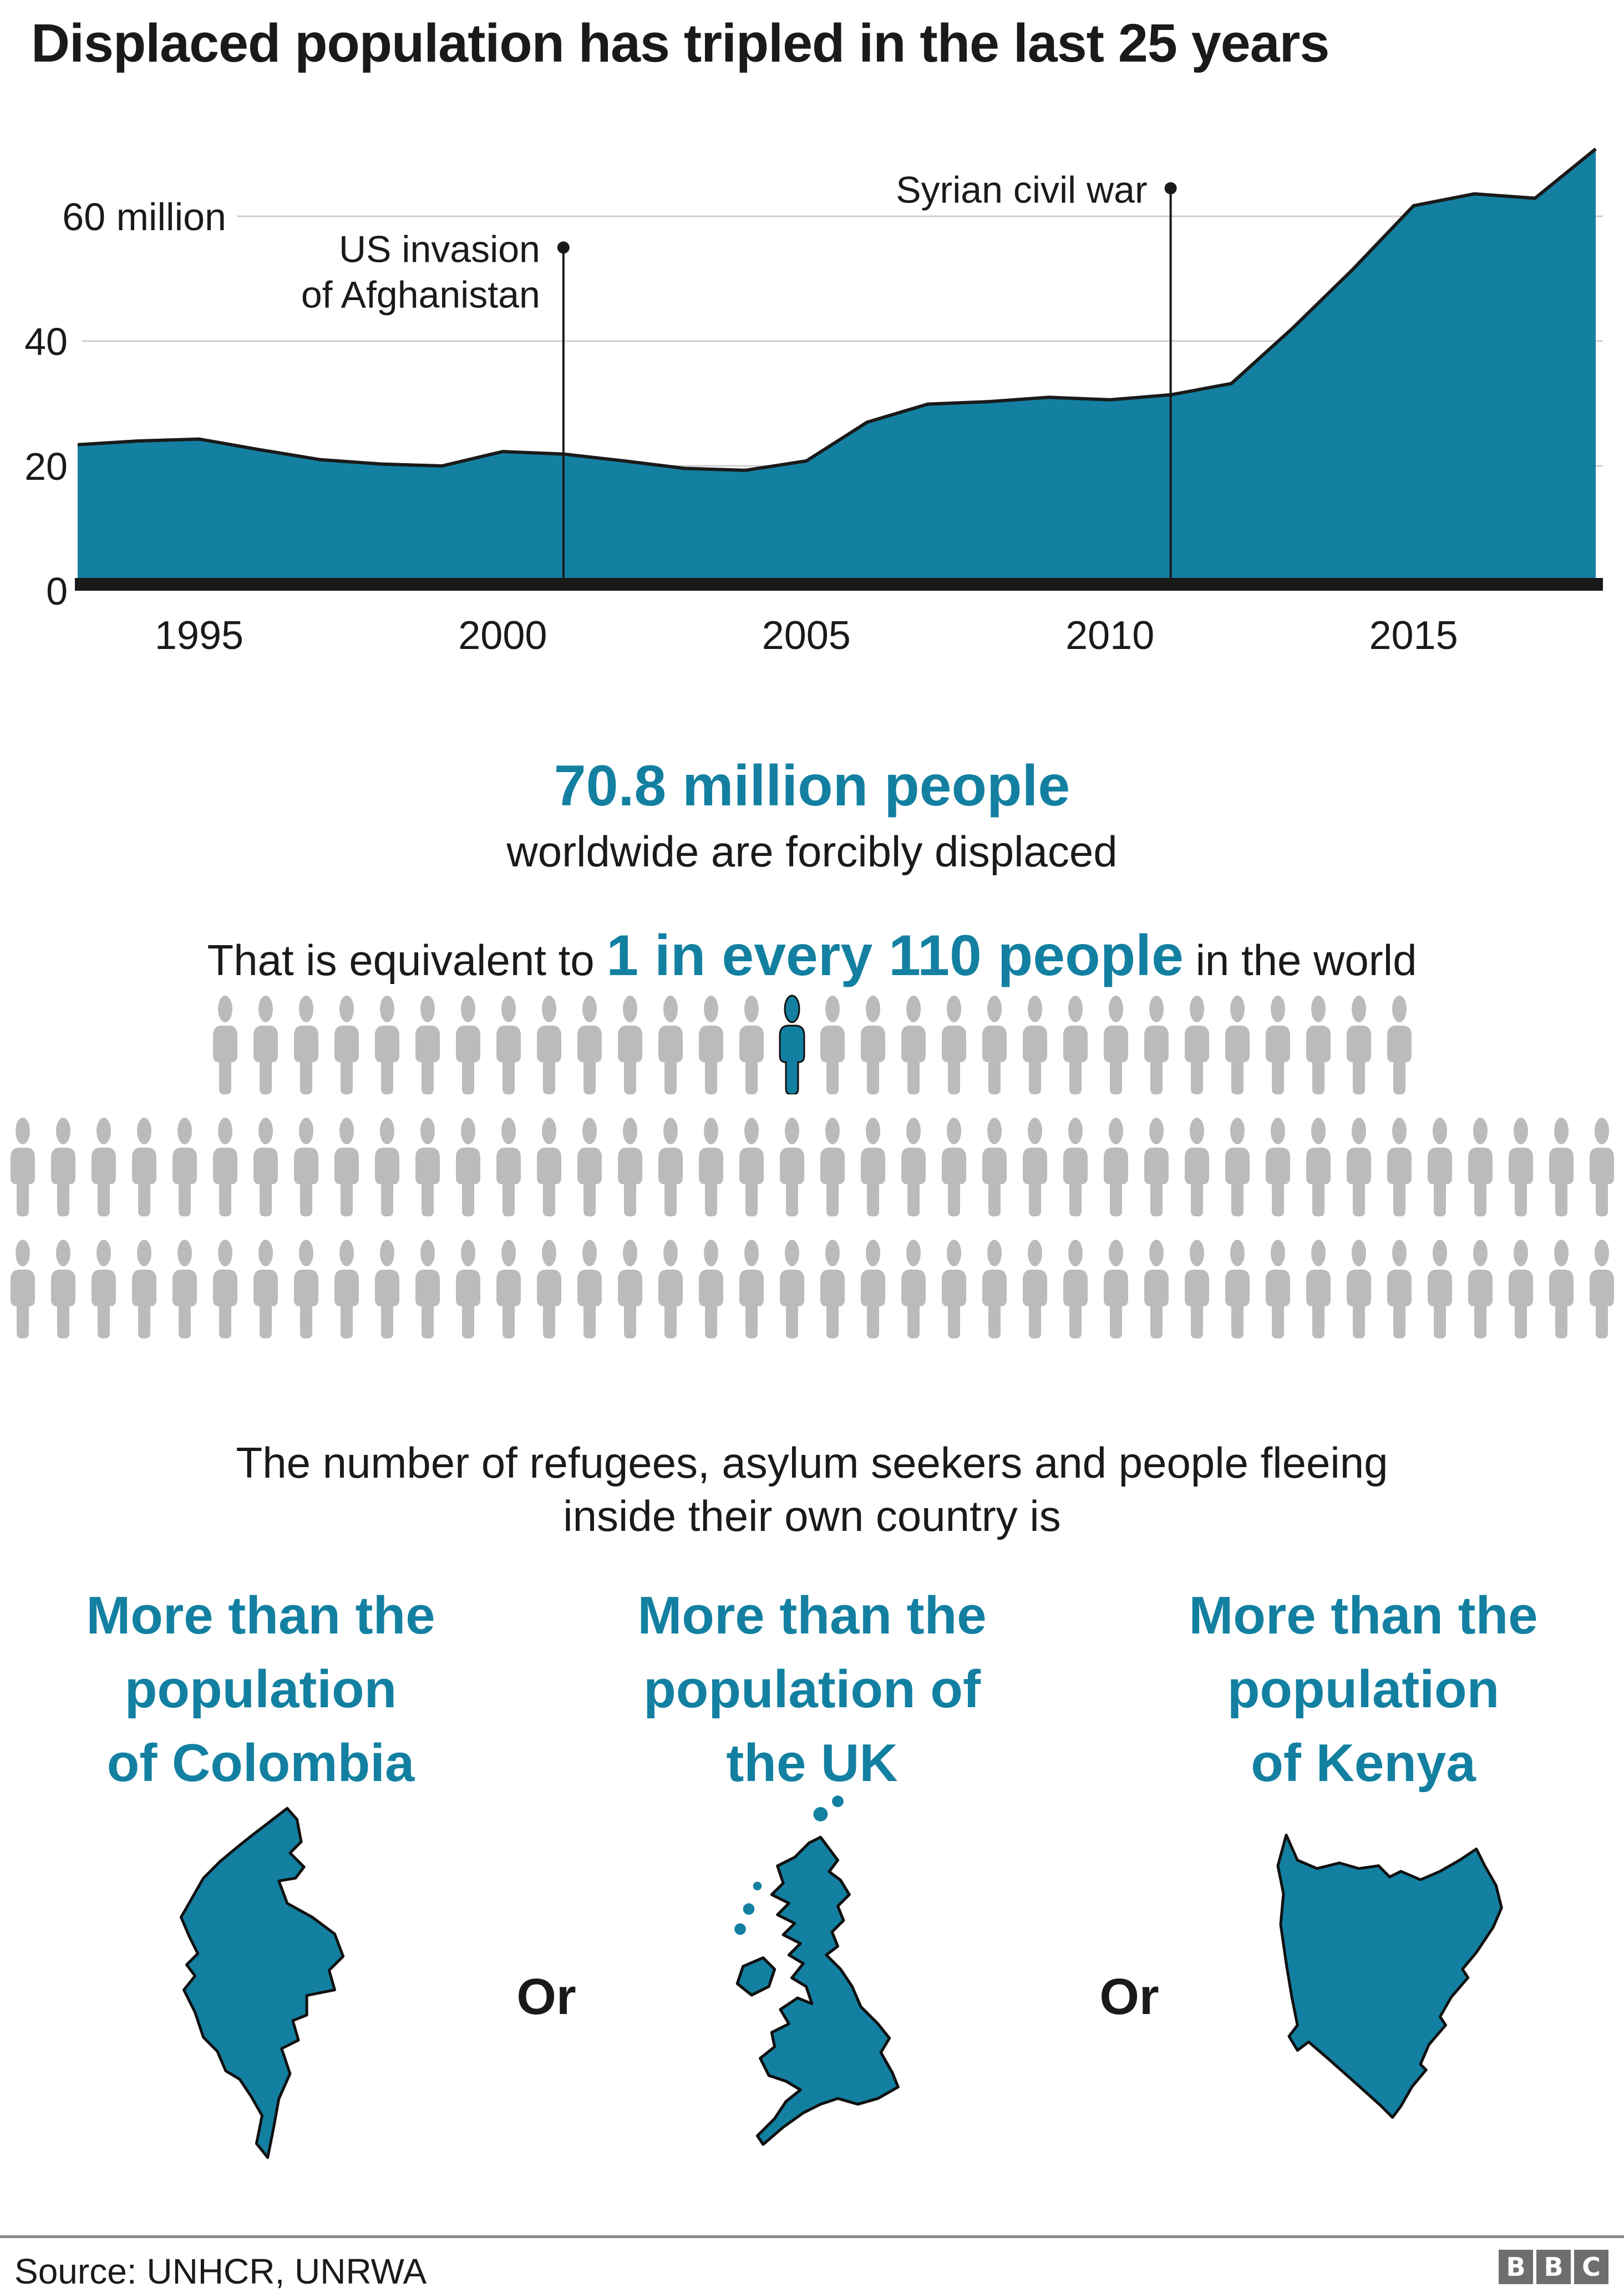 The width and height of the screenshot is (1624, 2293). I want to click on area-outline, so click(837, 310).